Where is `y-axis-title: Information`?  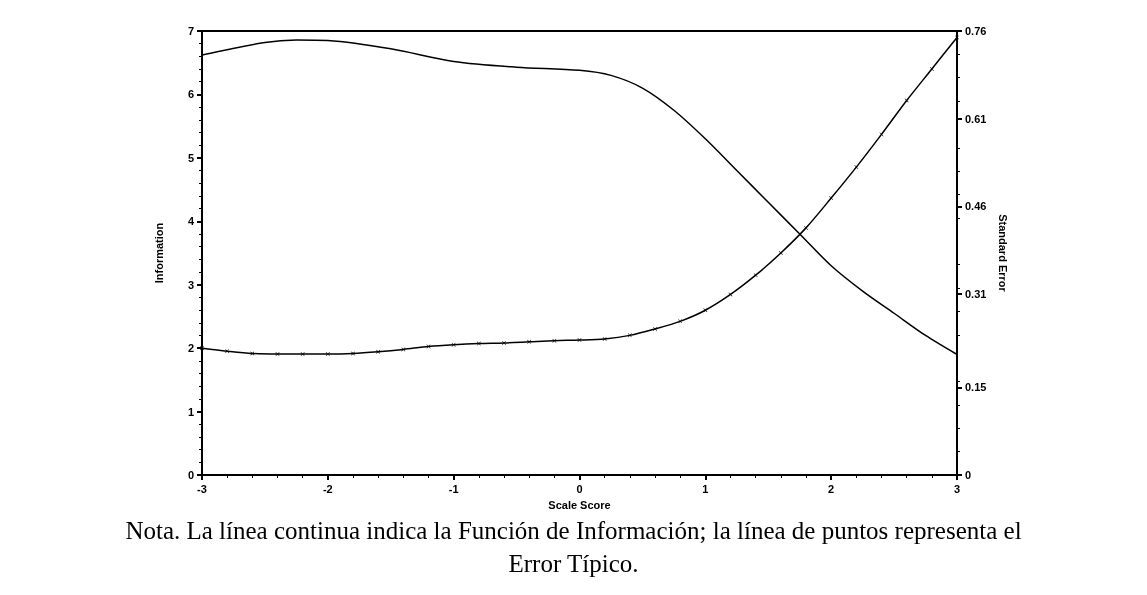 y-axis-title: Information is located at coordinates (158, 253).